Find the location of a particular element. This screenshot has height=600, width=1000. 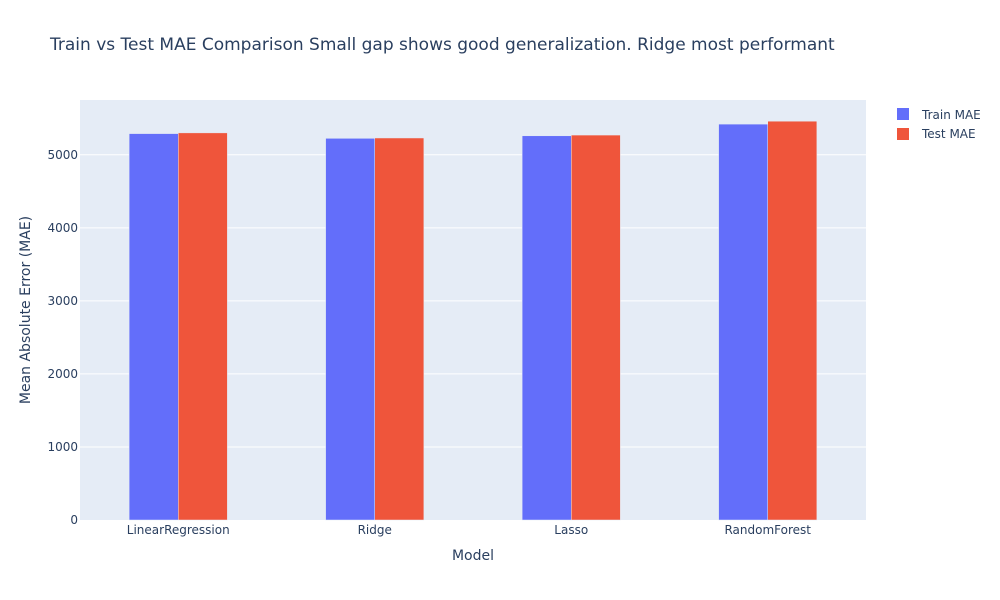

y-tick-label: 3000 is located at coordinates (62, 301).